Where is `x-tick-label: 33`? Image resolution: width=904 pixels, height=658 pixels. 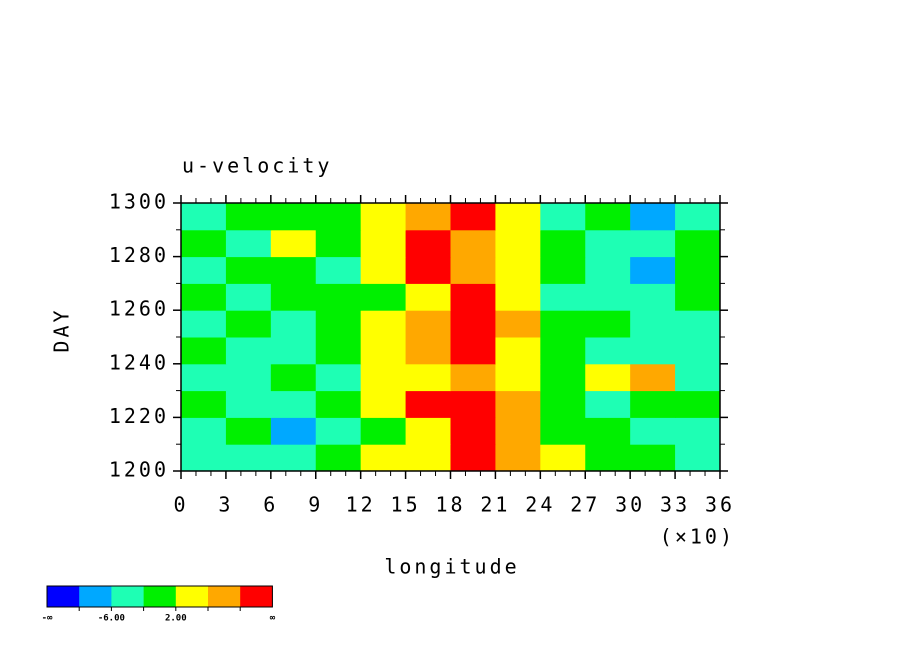
x-tick-label: 33 is located at coordinates (675, 505).